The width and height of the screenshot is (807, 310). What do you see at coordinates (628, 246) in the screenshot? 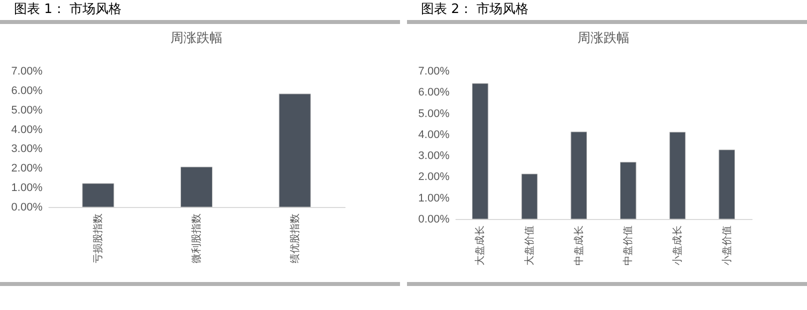
I see `x-tick-label: 中盘价值` at bounding box center [628, 246].